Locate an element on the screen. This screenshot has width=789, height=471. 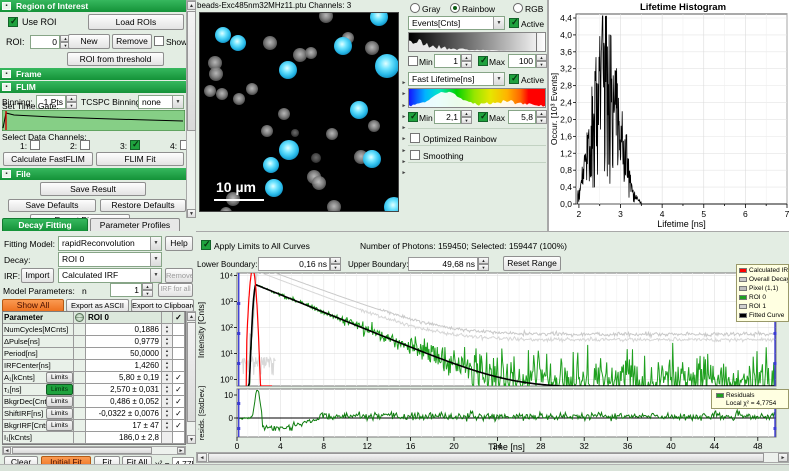
lifetime-colormap-bar is located at coordinates (477, 98).